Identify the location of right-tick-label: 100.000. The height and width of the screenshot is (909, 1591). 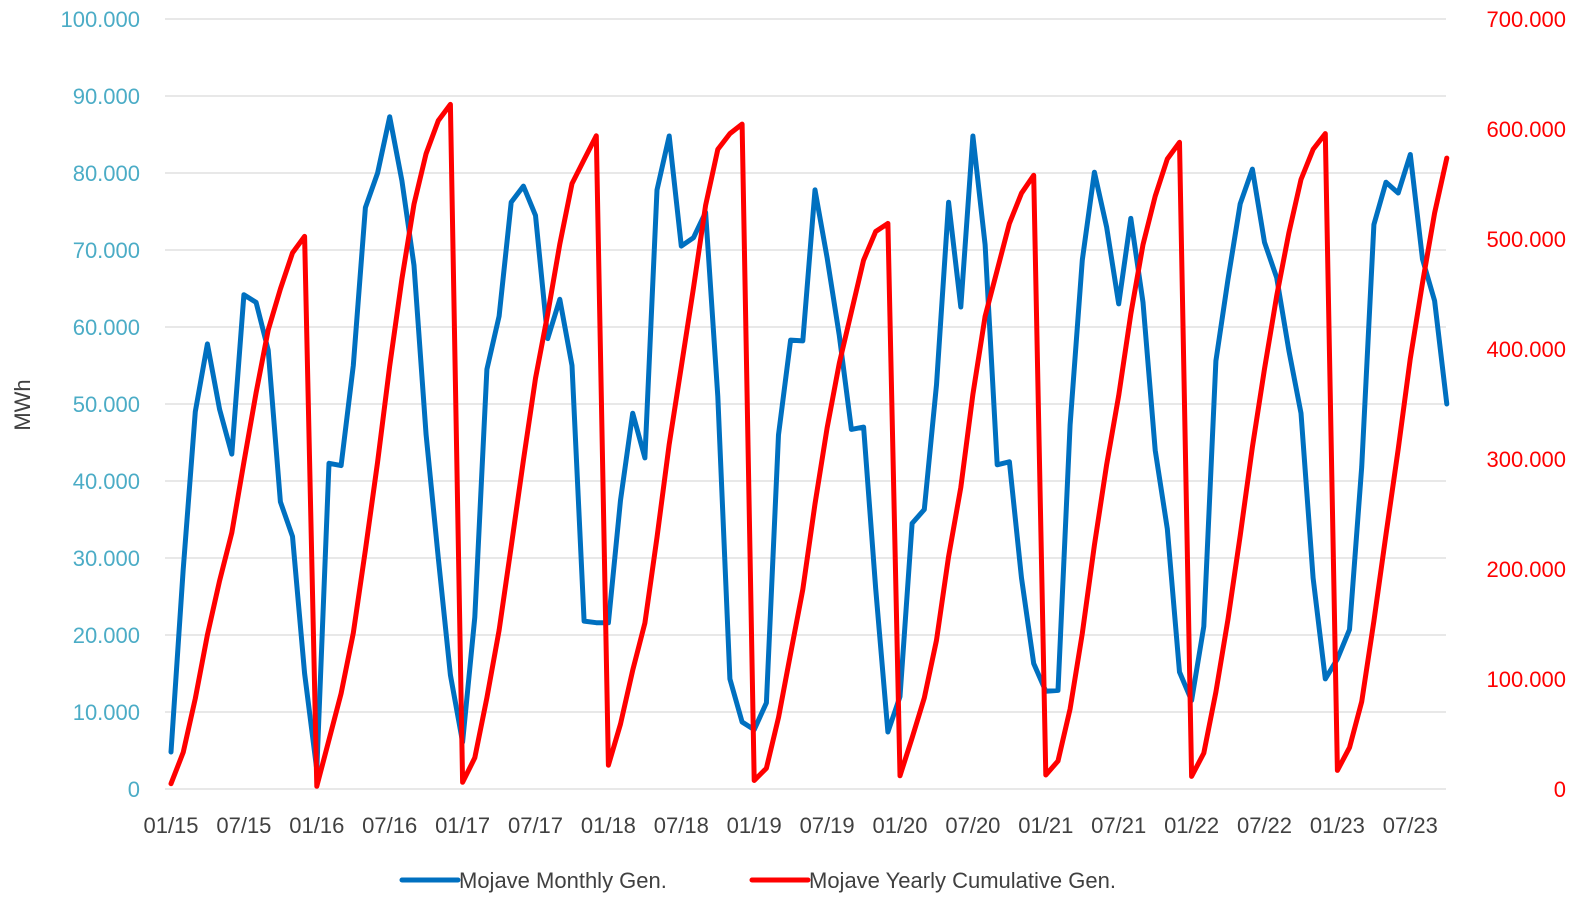
(1526, 679).